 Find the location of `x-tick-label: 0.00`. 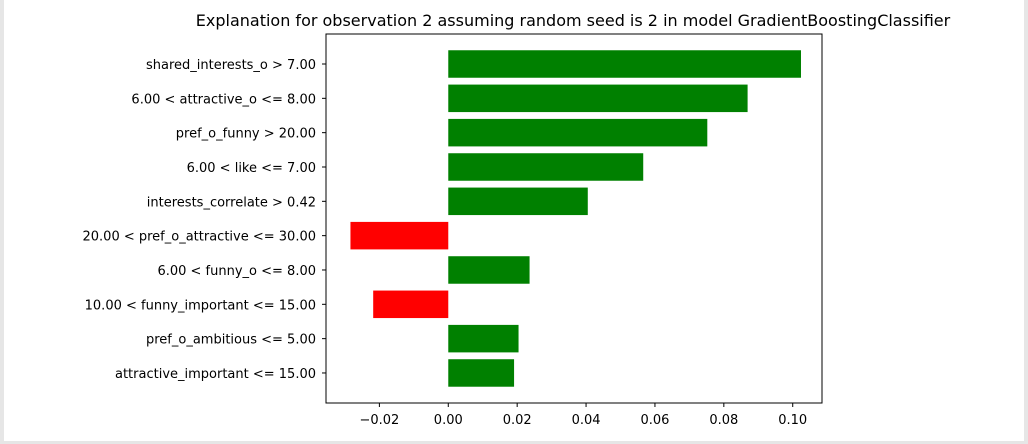

x-tick-label: 0.00 is located at coordinates (448, 420).